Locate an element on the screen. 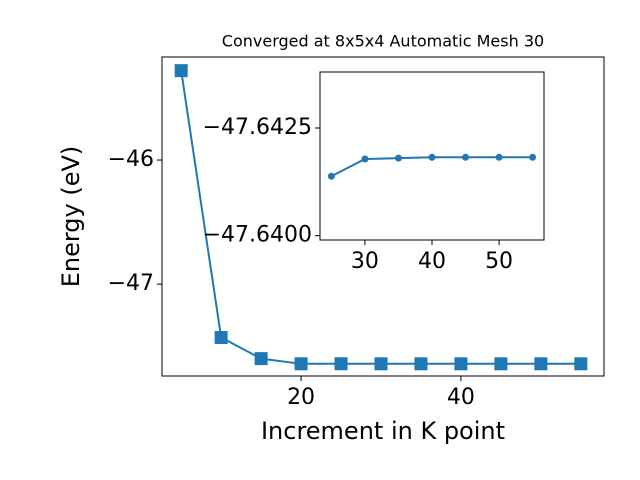 This screenshot has width=640, height=480. y-tick-label: −47 is located at coordinates (131, 283).